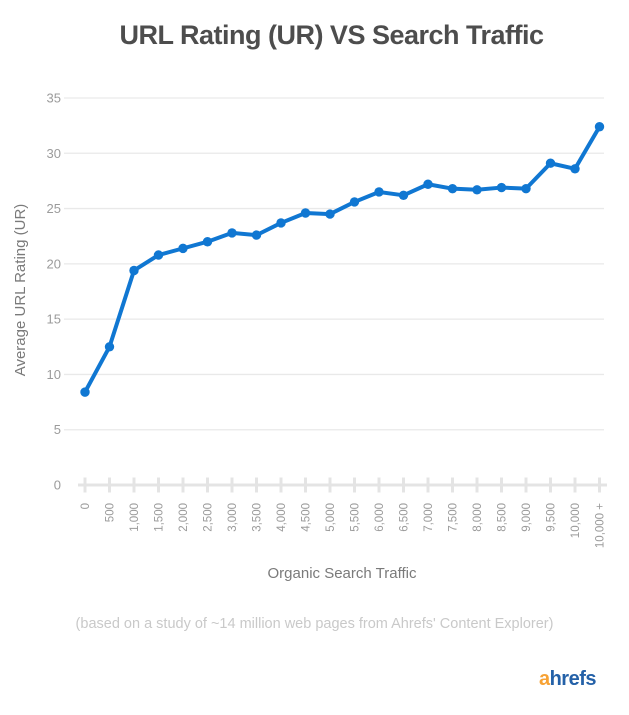 Image resolution: width=629 pixels, height=715 pixels. What do you see at coordinates (54, 153) in the screenshot?
I see `y-tick-label: 30` at bounding box center [54, 153].